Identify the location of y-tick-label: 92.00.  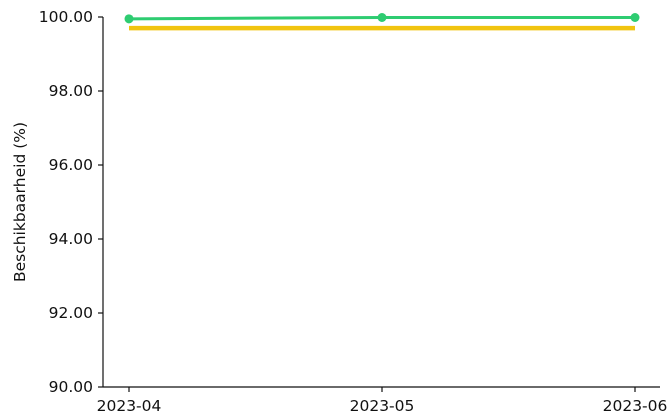
(71, 313).